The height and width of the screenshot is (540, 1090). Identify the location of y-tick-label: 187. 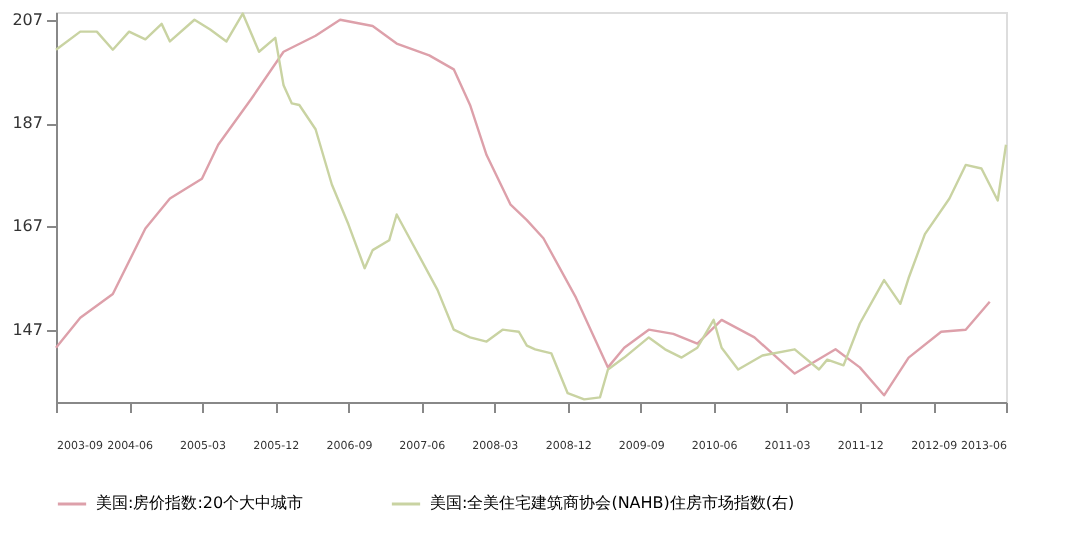
(27, 123).